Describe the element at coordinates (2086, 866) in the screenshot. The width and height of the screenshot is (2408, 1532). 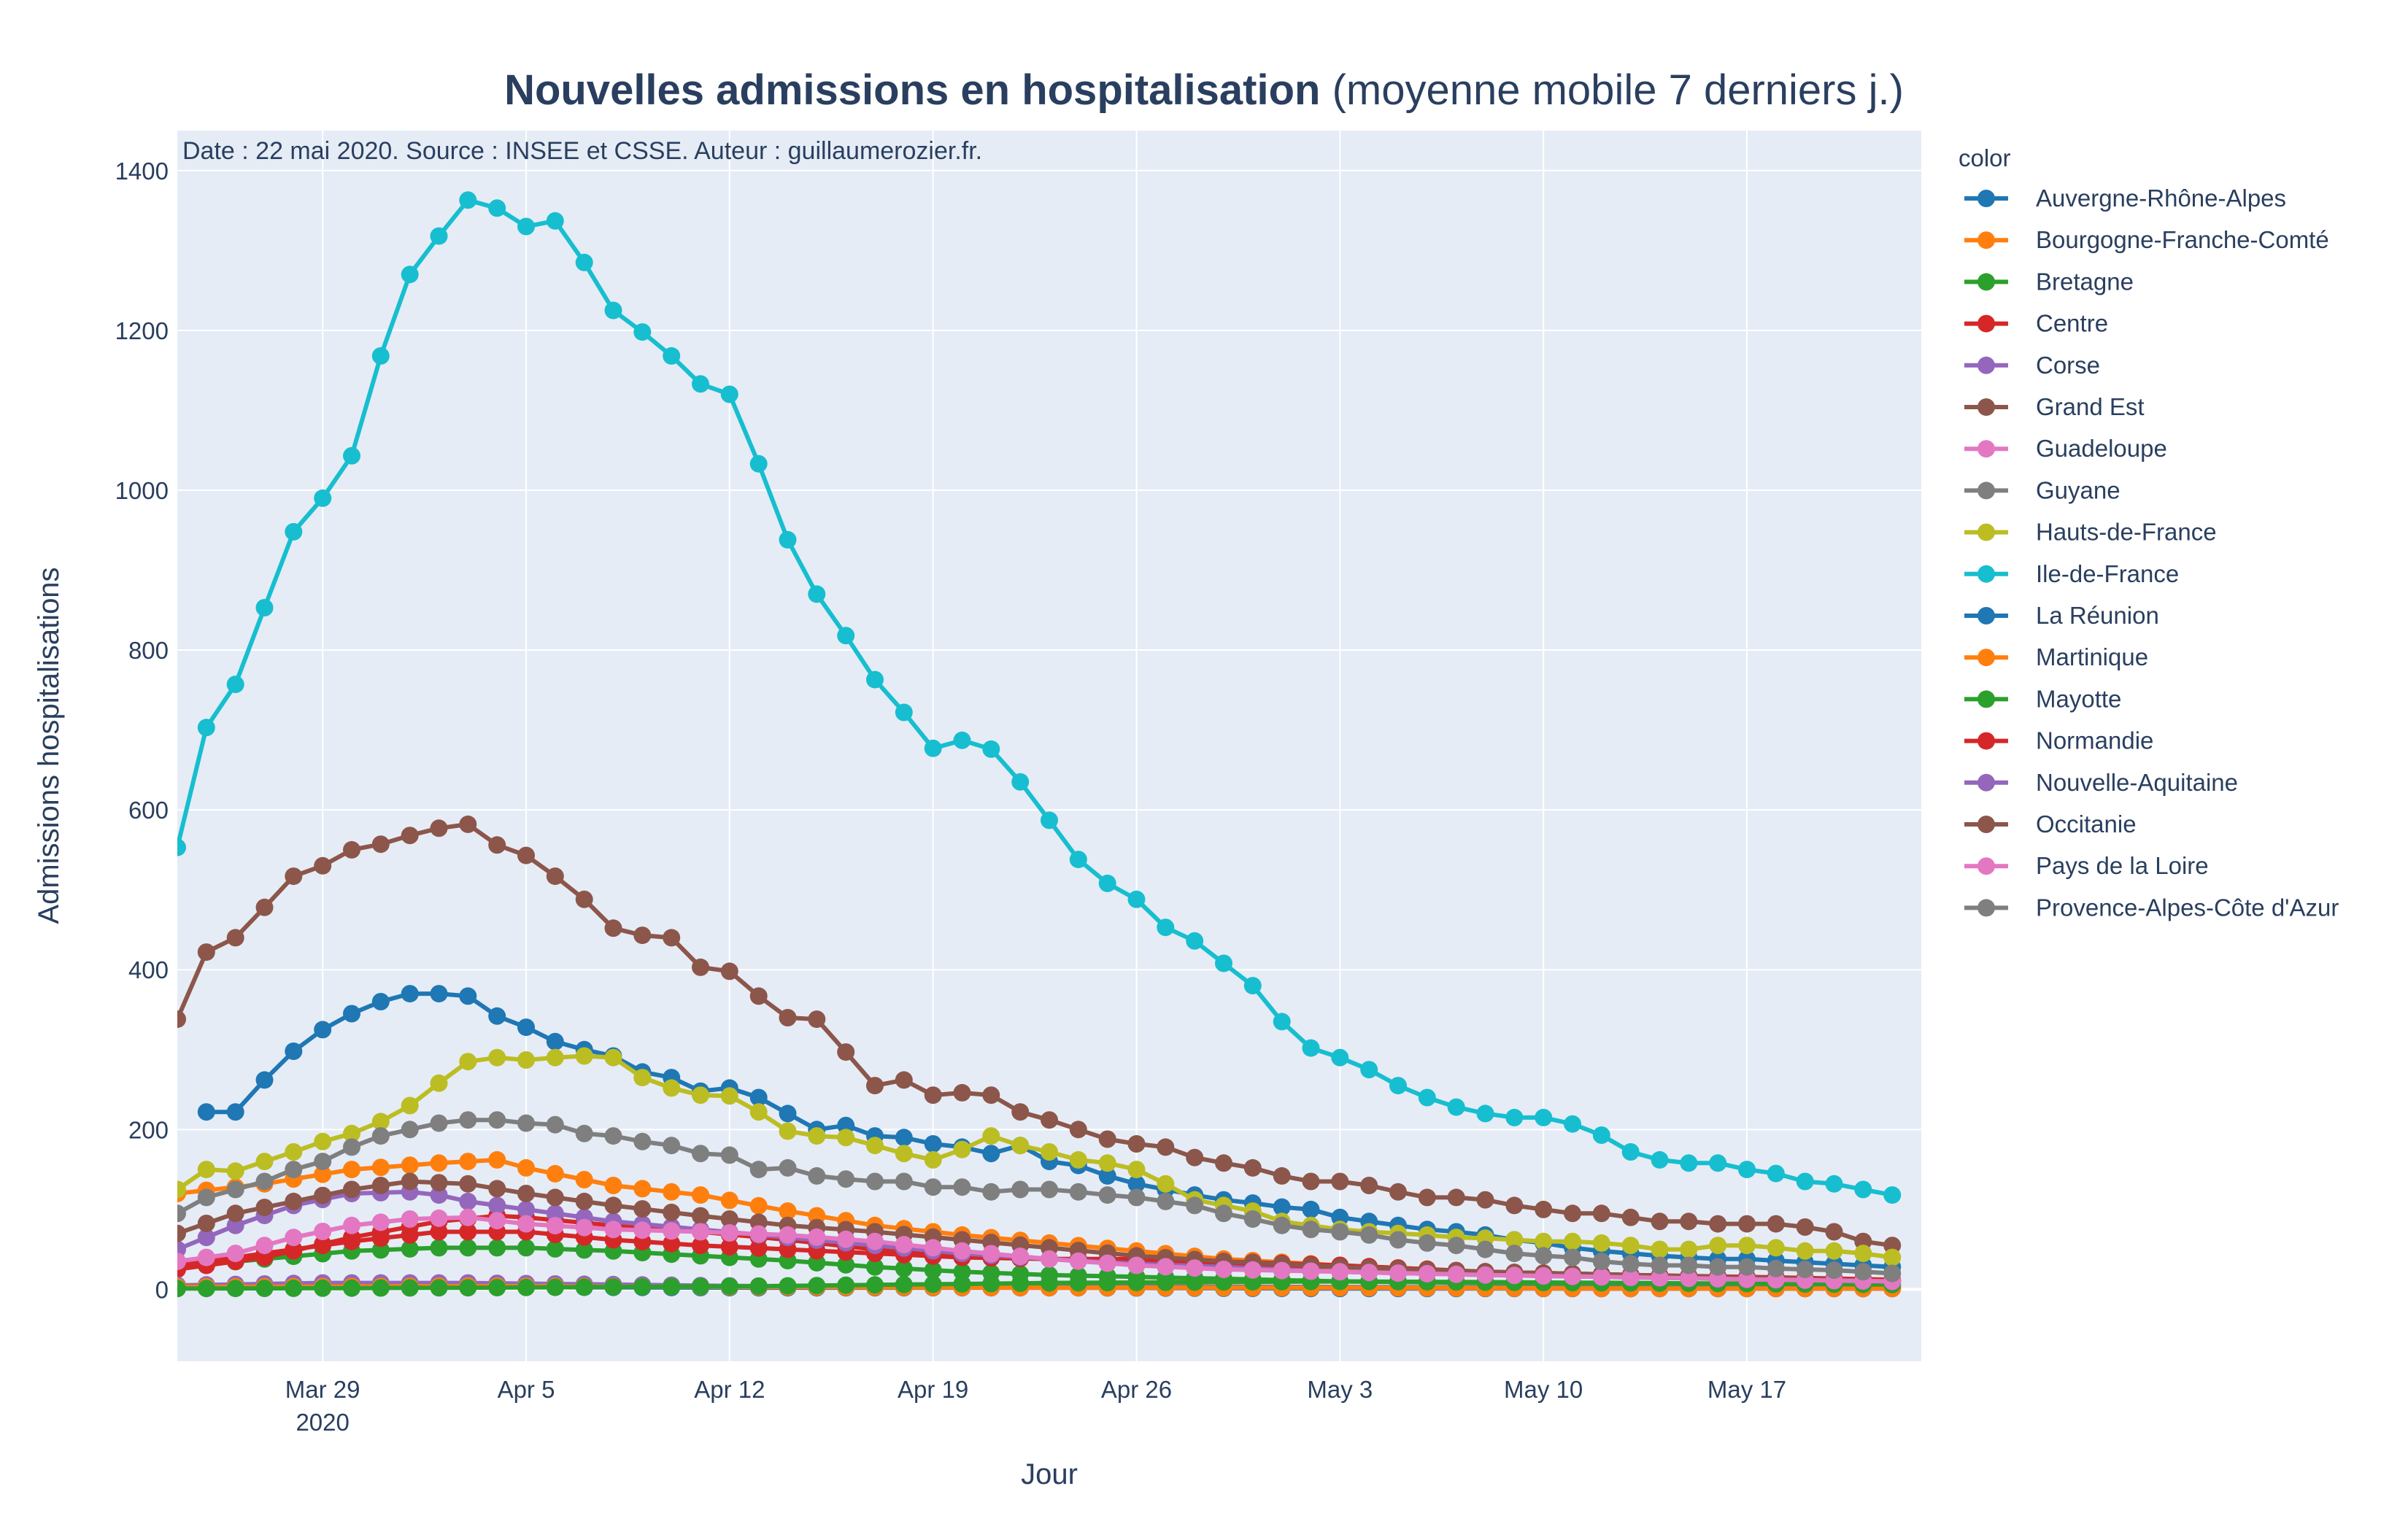
I see `legend-item: Pays de la Loire` at that location.